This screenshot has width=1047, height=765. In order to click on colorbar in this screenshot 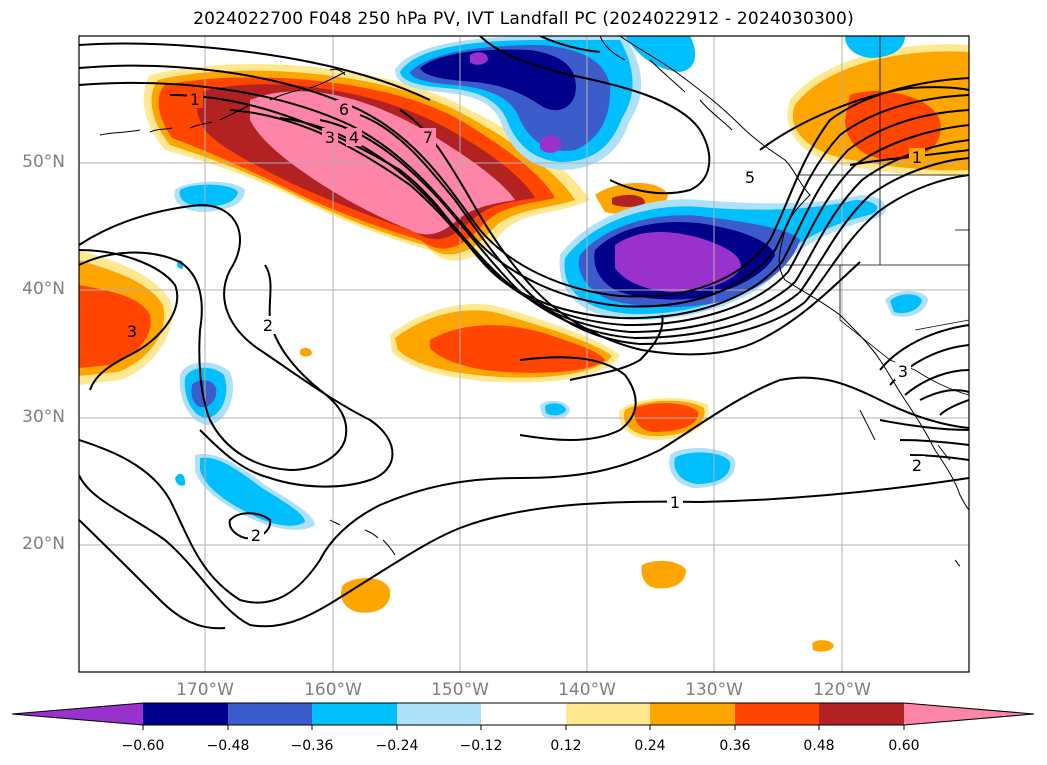, I will do `click(523, 716)`.